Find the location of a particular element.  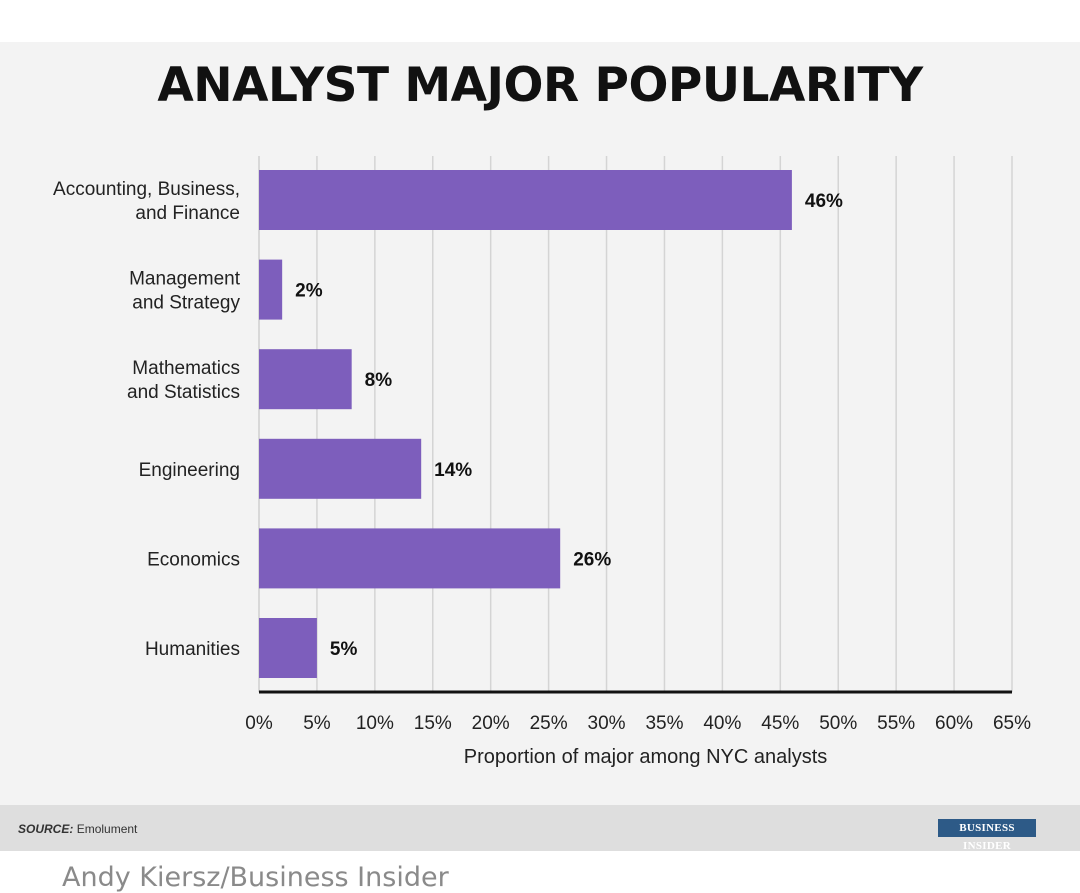

value-label-5: 5% is located at coordinates (344, 649).